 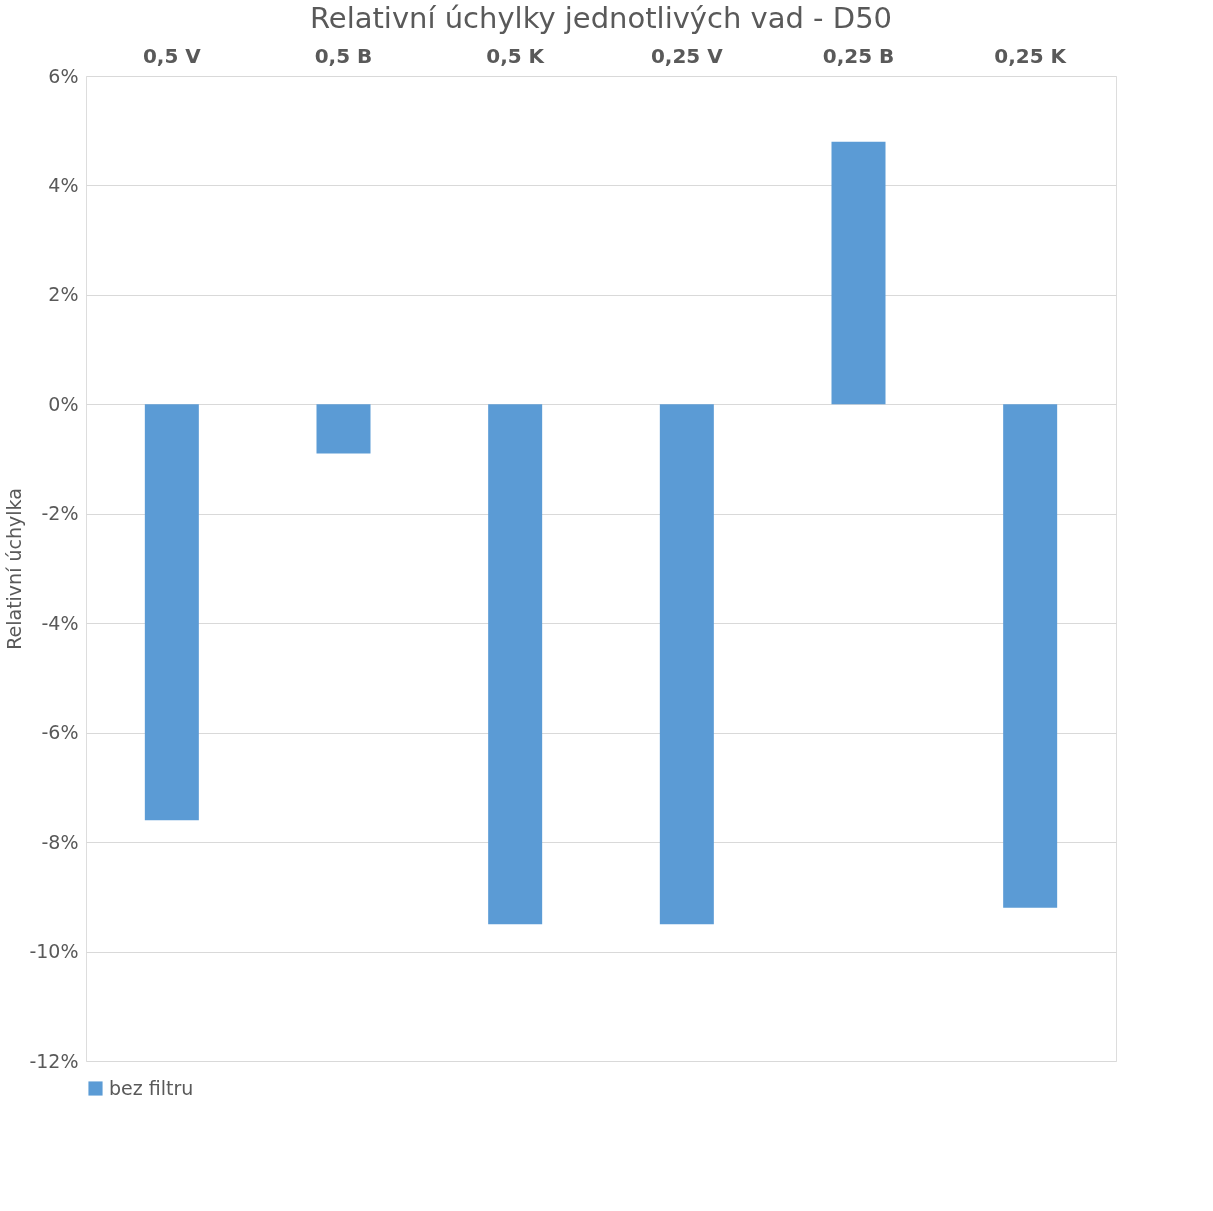 What do you see at coordinates (60, 841) in the screenshot?
I see `y-tick-label: -8%` at bounding box center [60, 841].